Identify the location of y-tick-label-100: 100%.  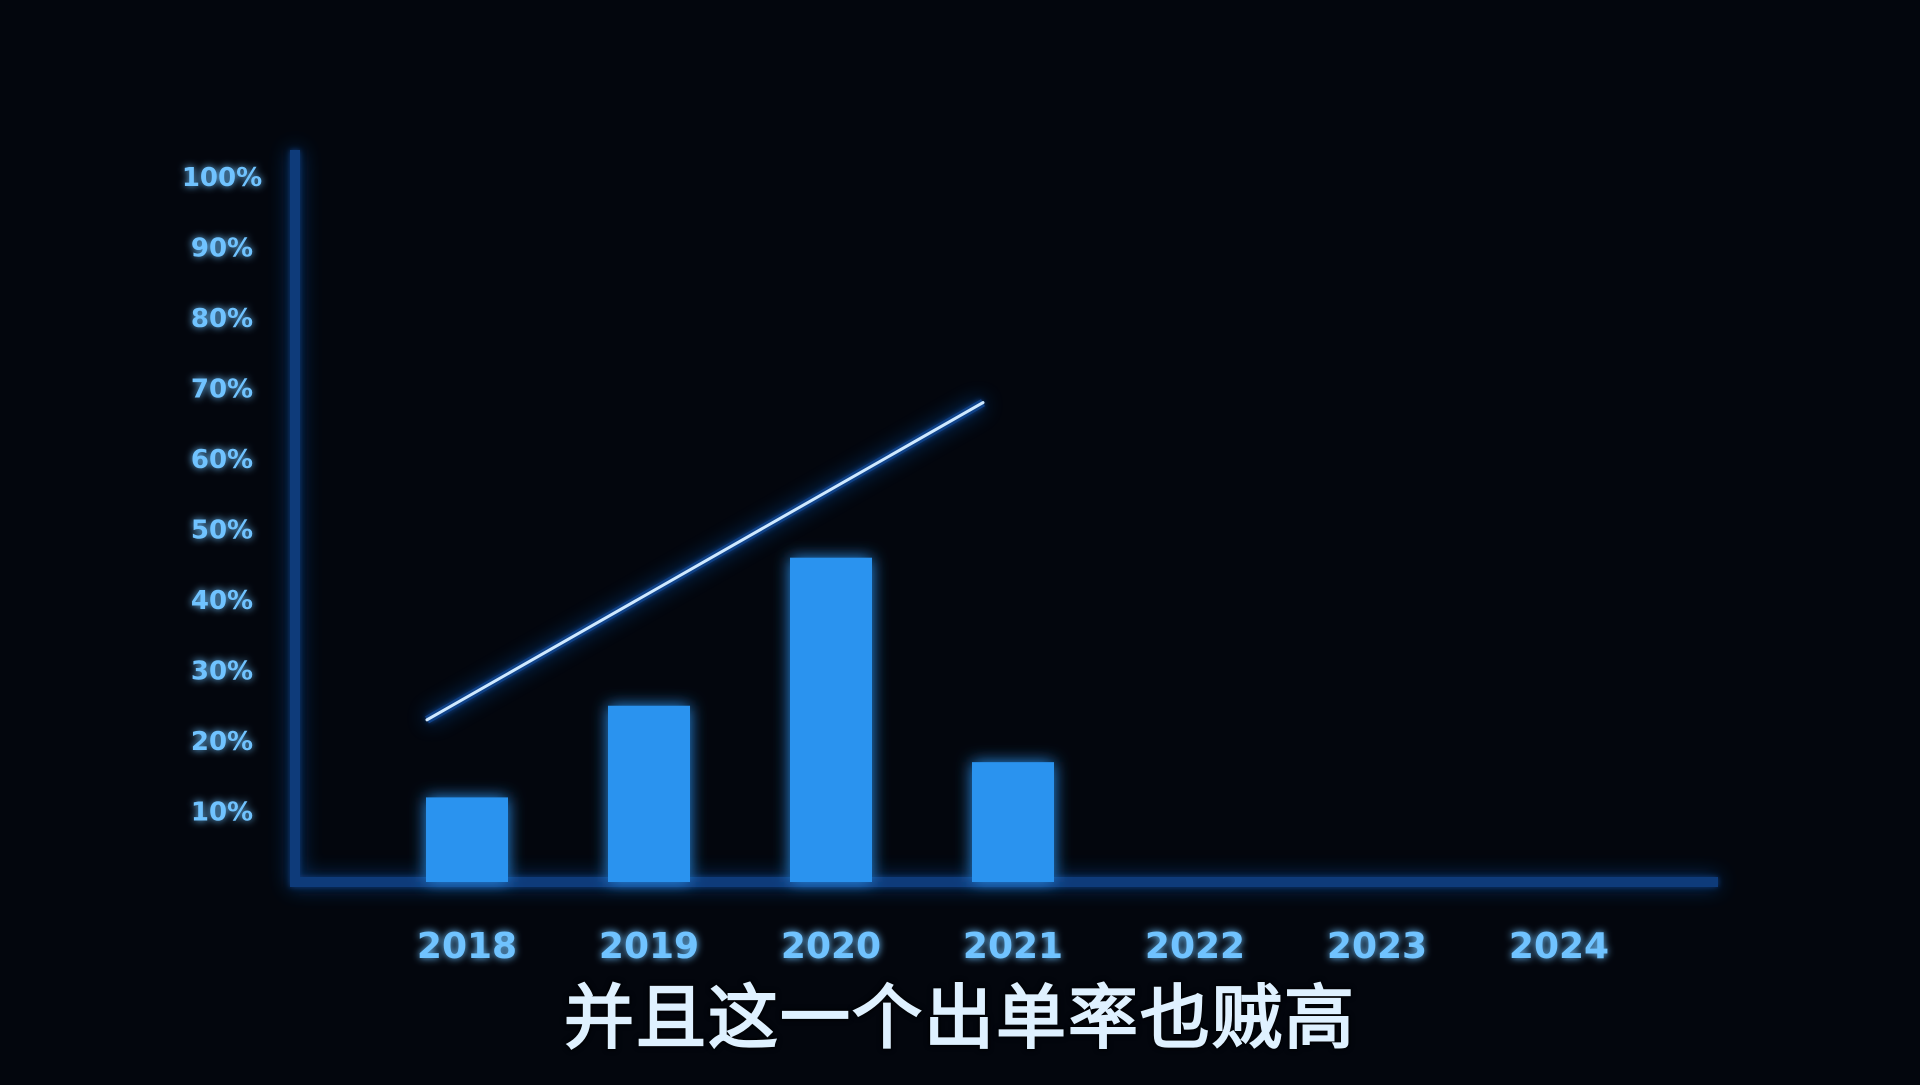
(222, 178).